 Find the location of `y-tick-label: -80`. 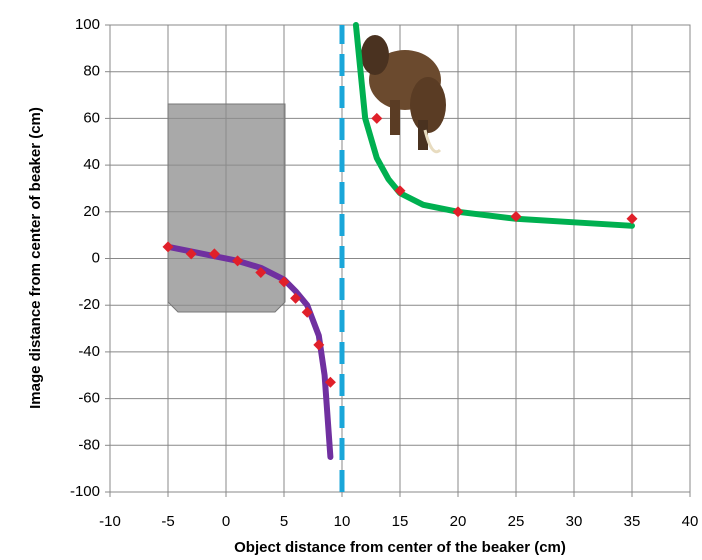

y-tick-label: -80 is located at coordinates (89, 444).